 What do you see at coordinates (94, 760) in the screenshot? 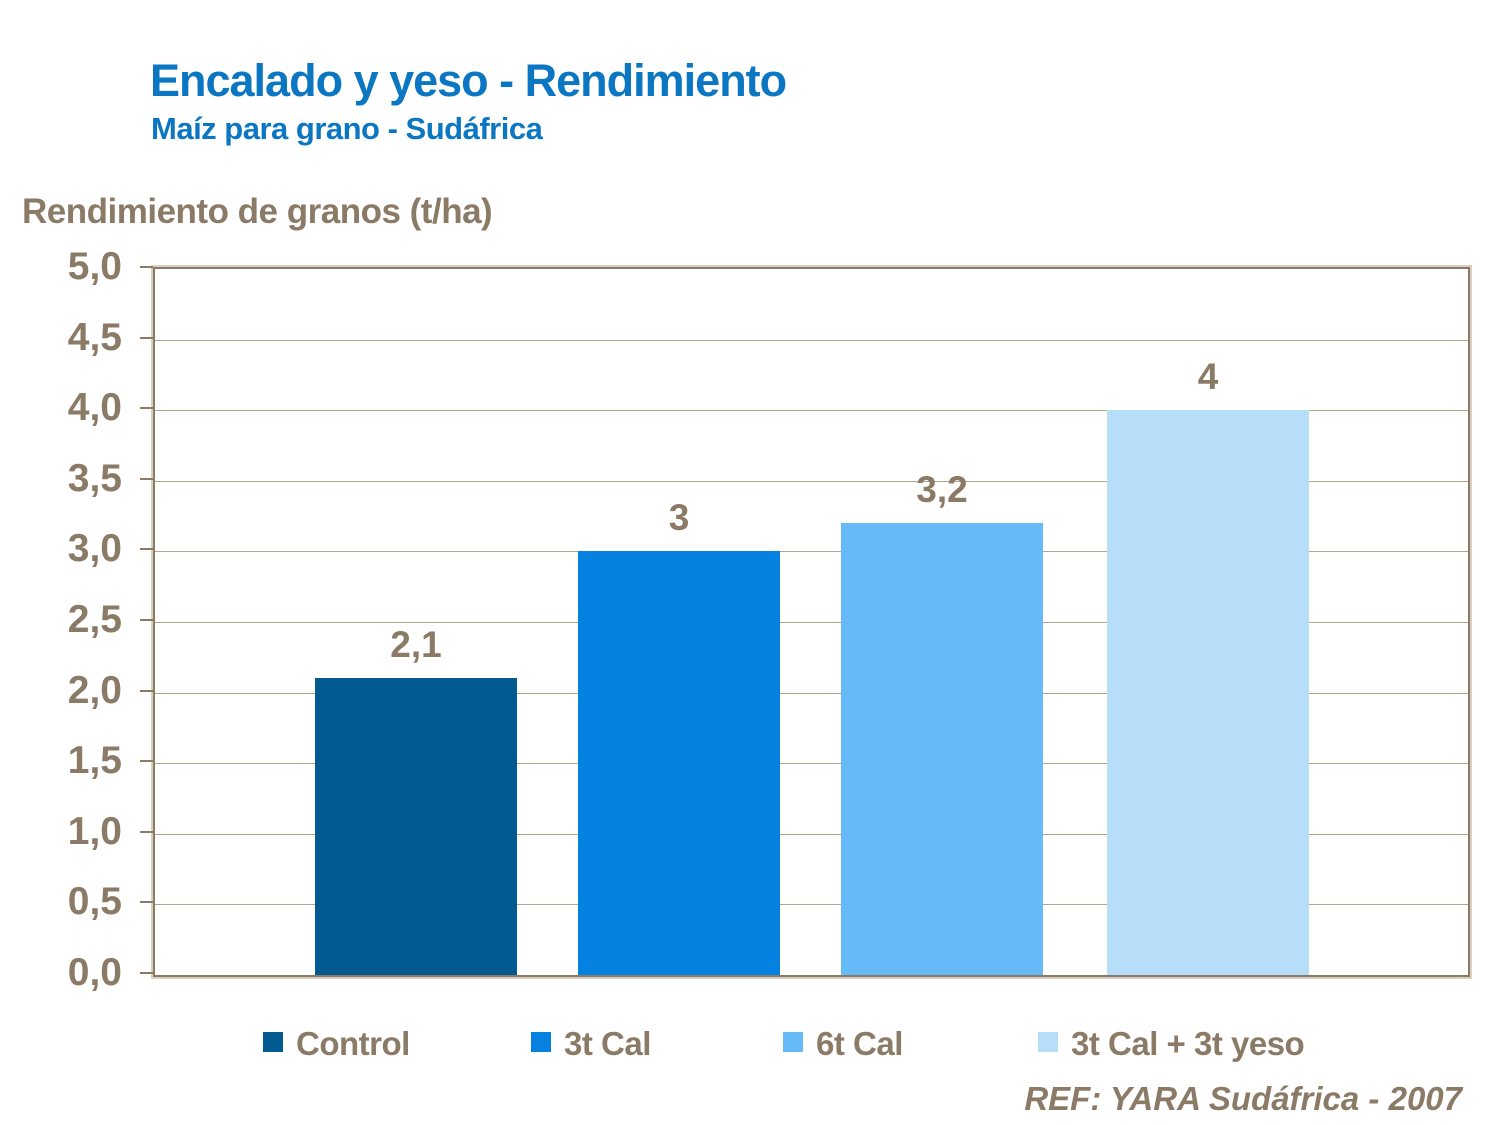
I see `y-tick-label: 1,5` at bounding box center [94, 760].